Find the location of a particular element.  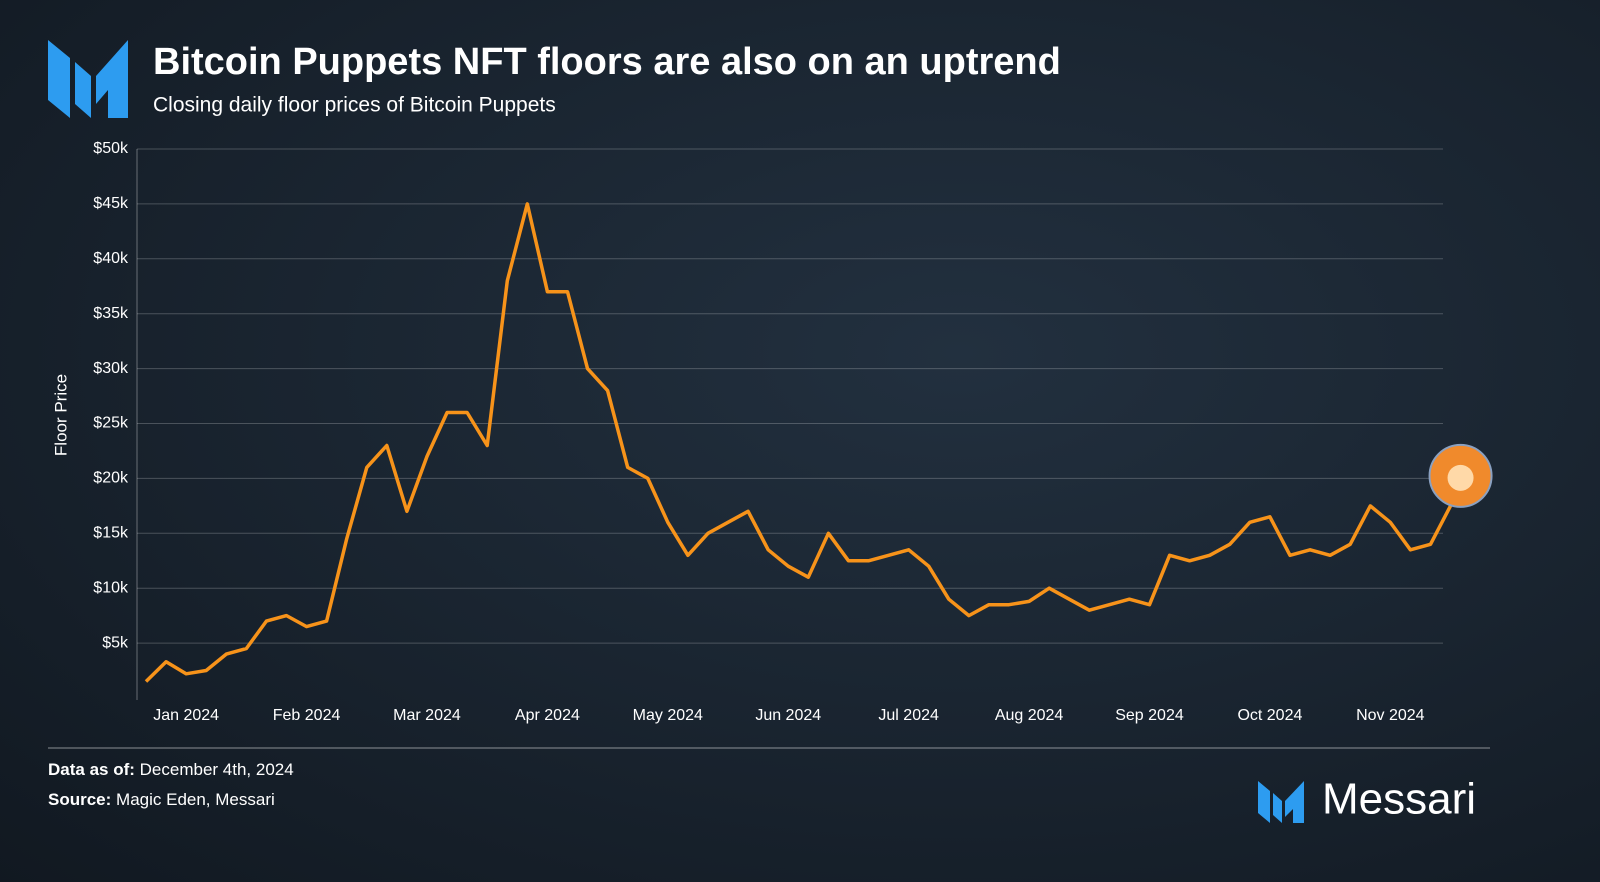

data-date-value: December 4th, 2024 is located at coordinates (217, 769).